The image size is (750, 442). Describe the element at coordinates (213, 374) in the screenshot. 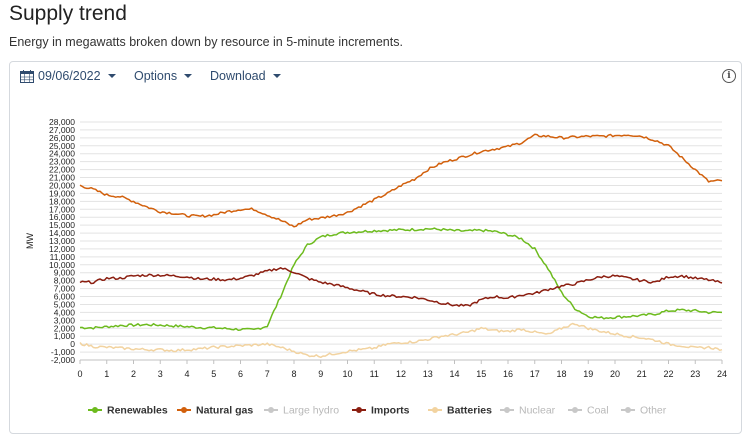

I see `x-tick-label: 5` at that location.